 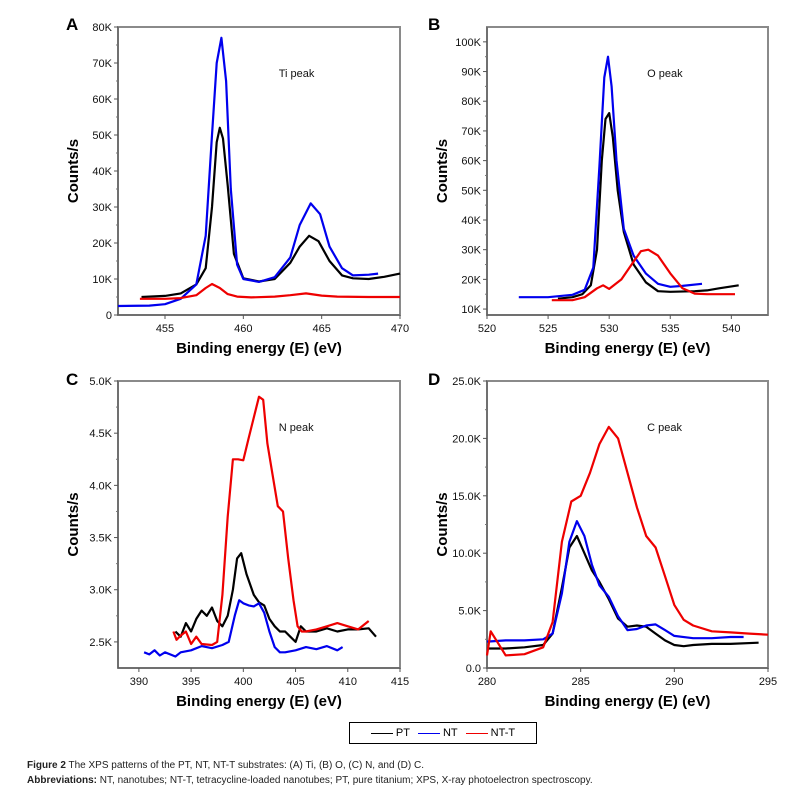 I want to click on panel-b-y-tick-label: 10K, so click(x=471, y=310).